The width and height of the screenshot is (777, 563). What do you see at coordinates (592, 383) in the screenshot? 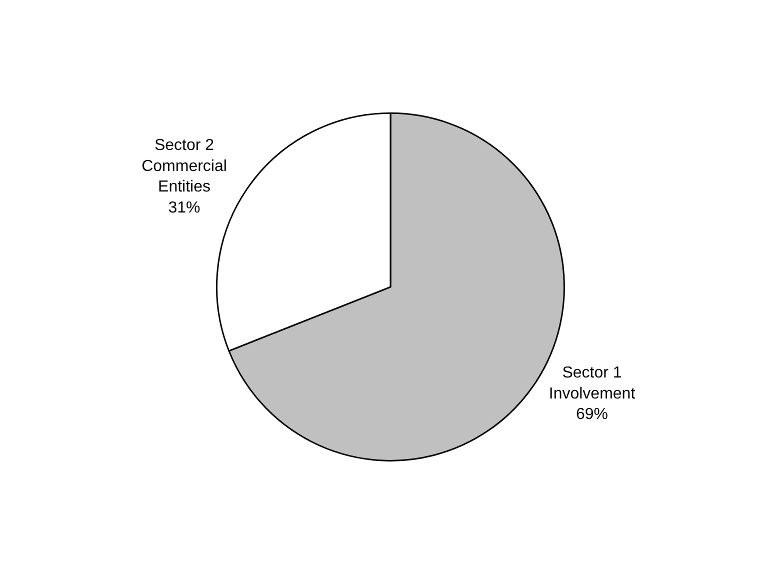
I see `slice-label: Sector 1 Involvement` at bounding box center [592, 383].